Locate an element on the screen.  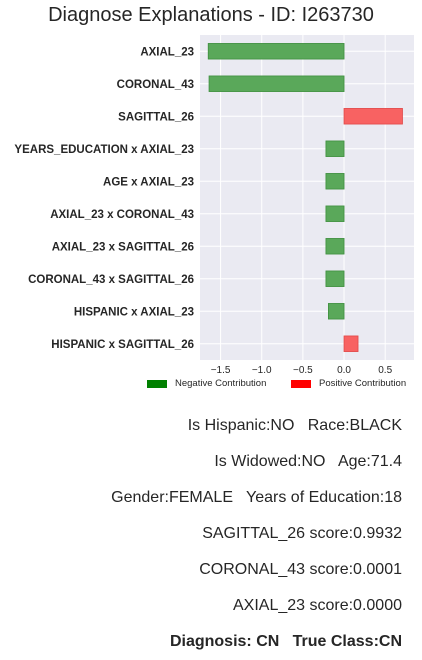
x-tick-labels: −1.5 −1.0 −0.5 0.0 0.5 is located at coordinates (302, 370).